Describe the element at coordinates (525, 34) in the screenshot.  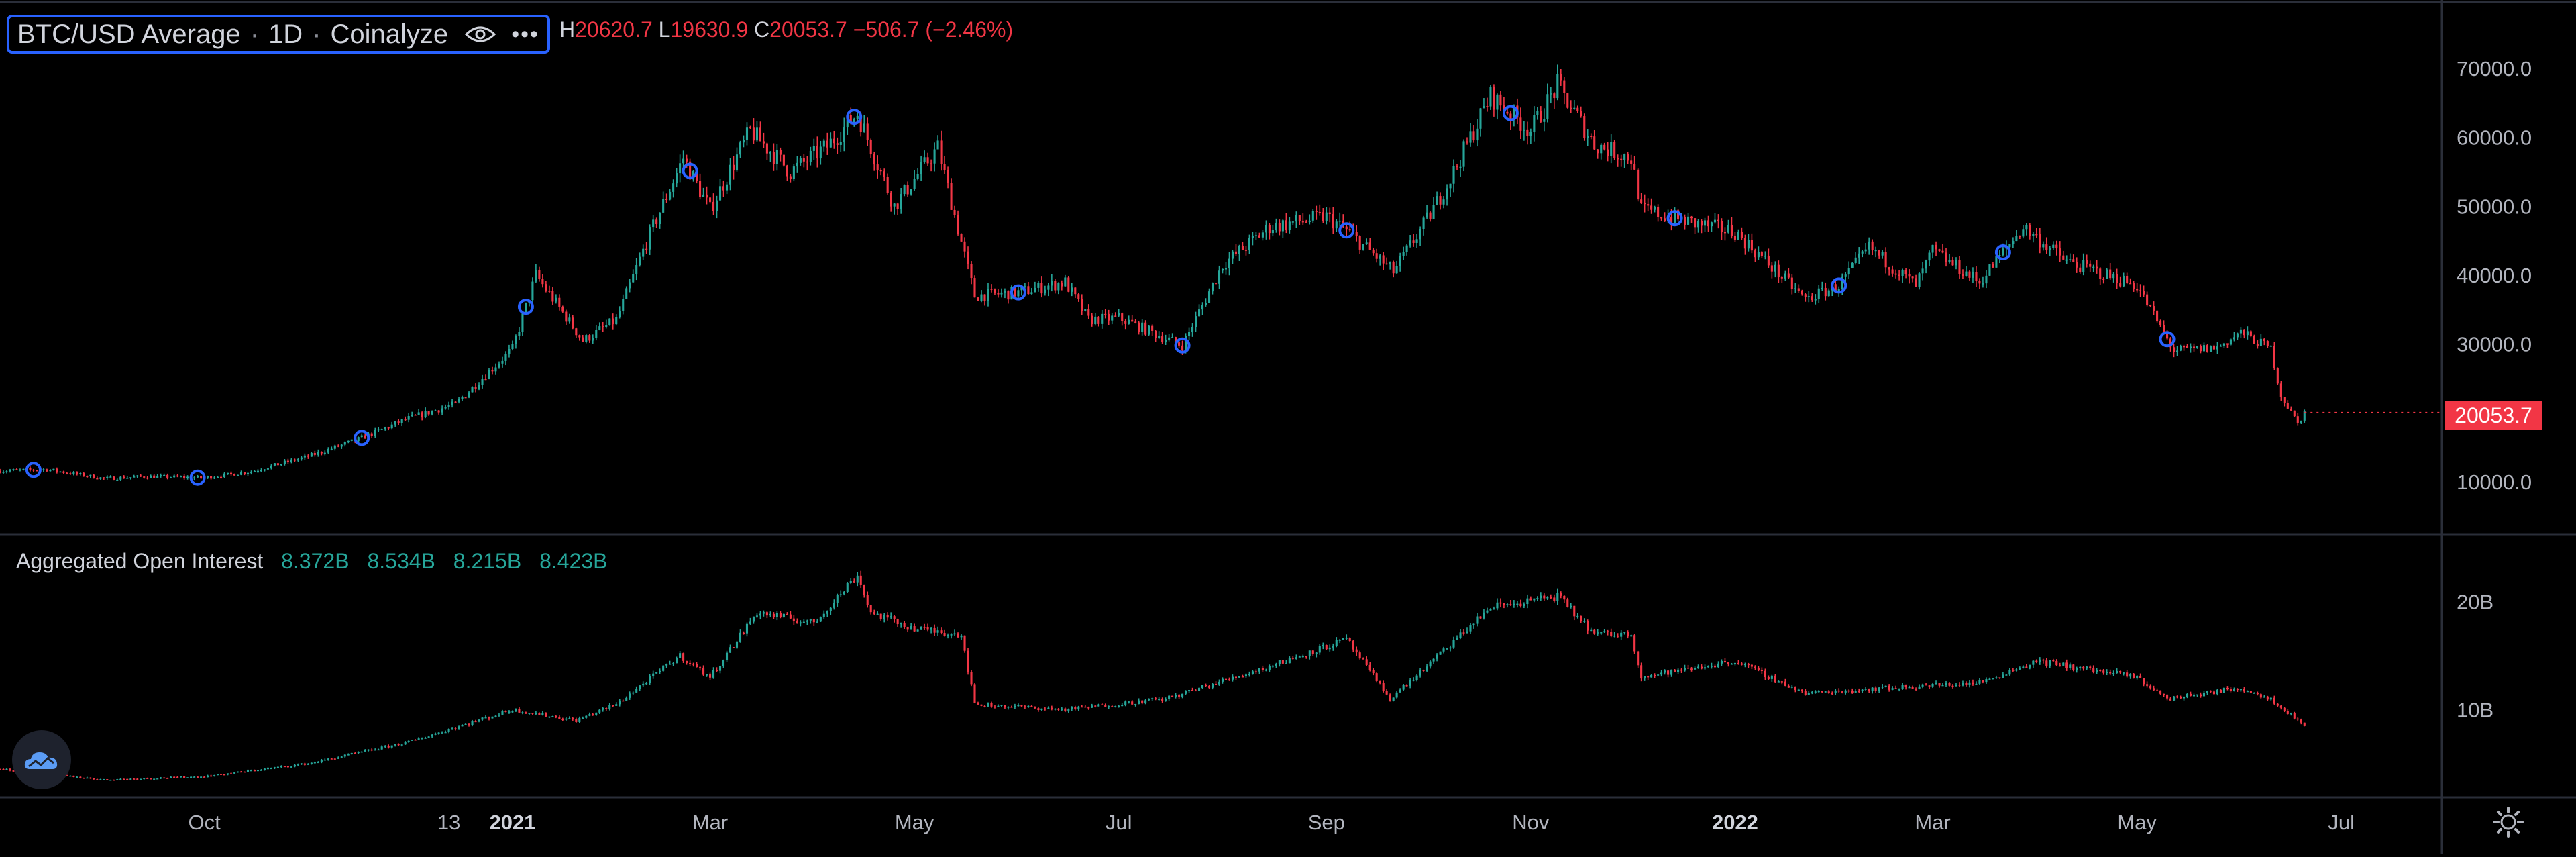
I see `more-options-icon: •••` at that location.